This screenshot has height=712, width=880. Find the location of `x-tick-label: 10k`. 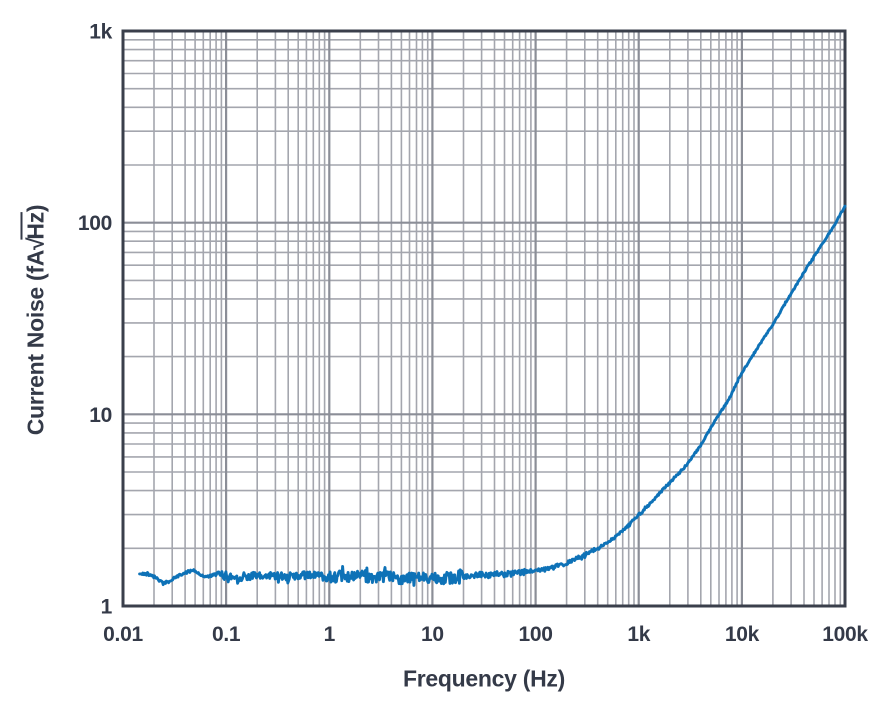

x-tick-label: 10k is located at coordinates (742, 634).